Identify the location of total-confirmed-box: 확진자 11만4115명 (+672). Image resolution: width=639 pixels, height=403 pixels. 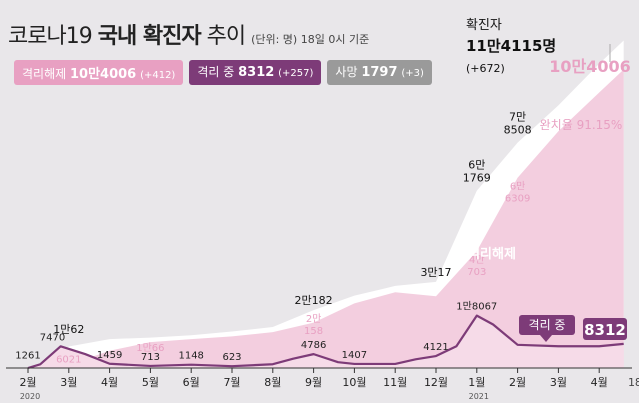
(511, 44).